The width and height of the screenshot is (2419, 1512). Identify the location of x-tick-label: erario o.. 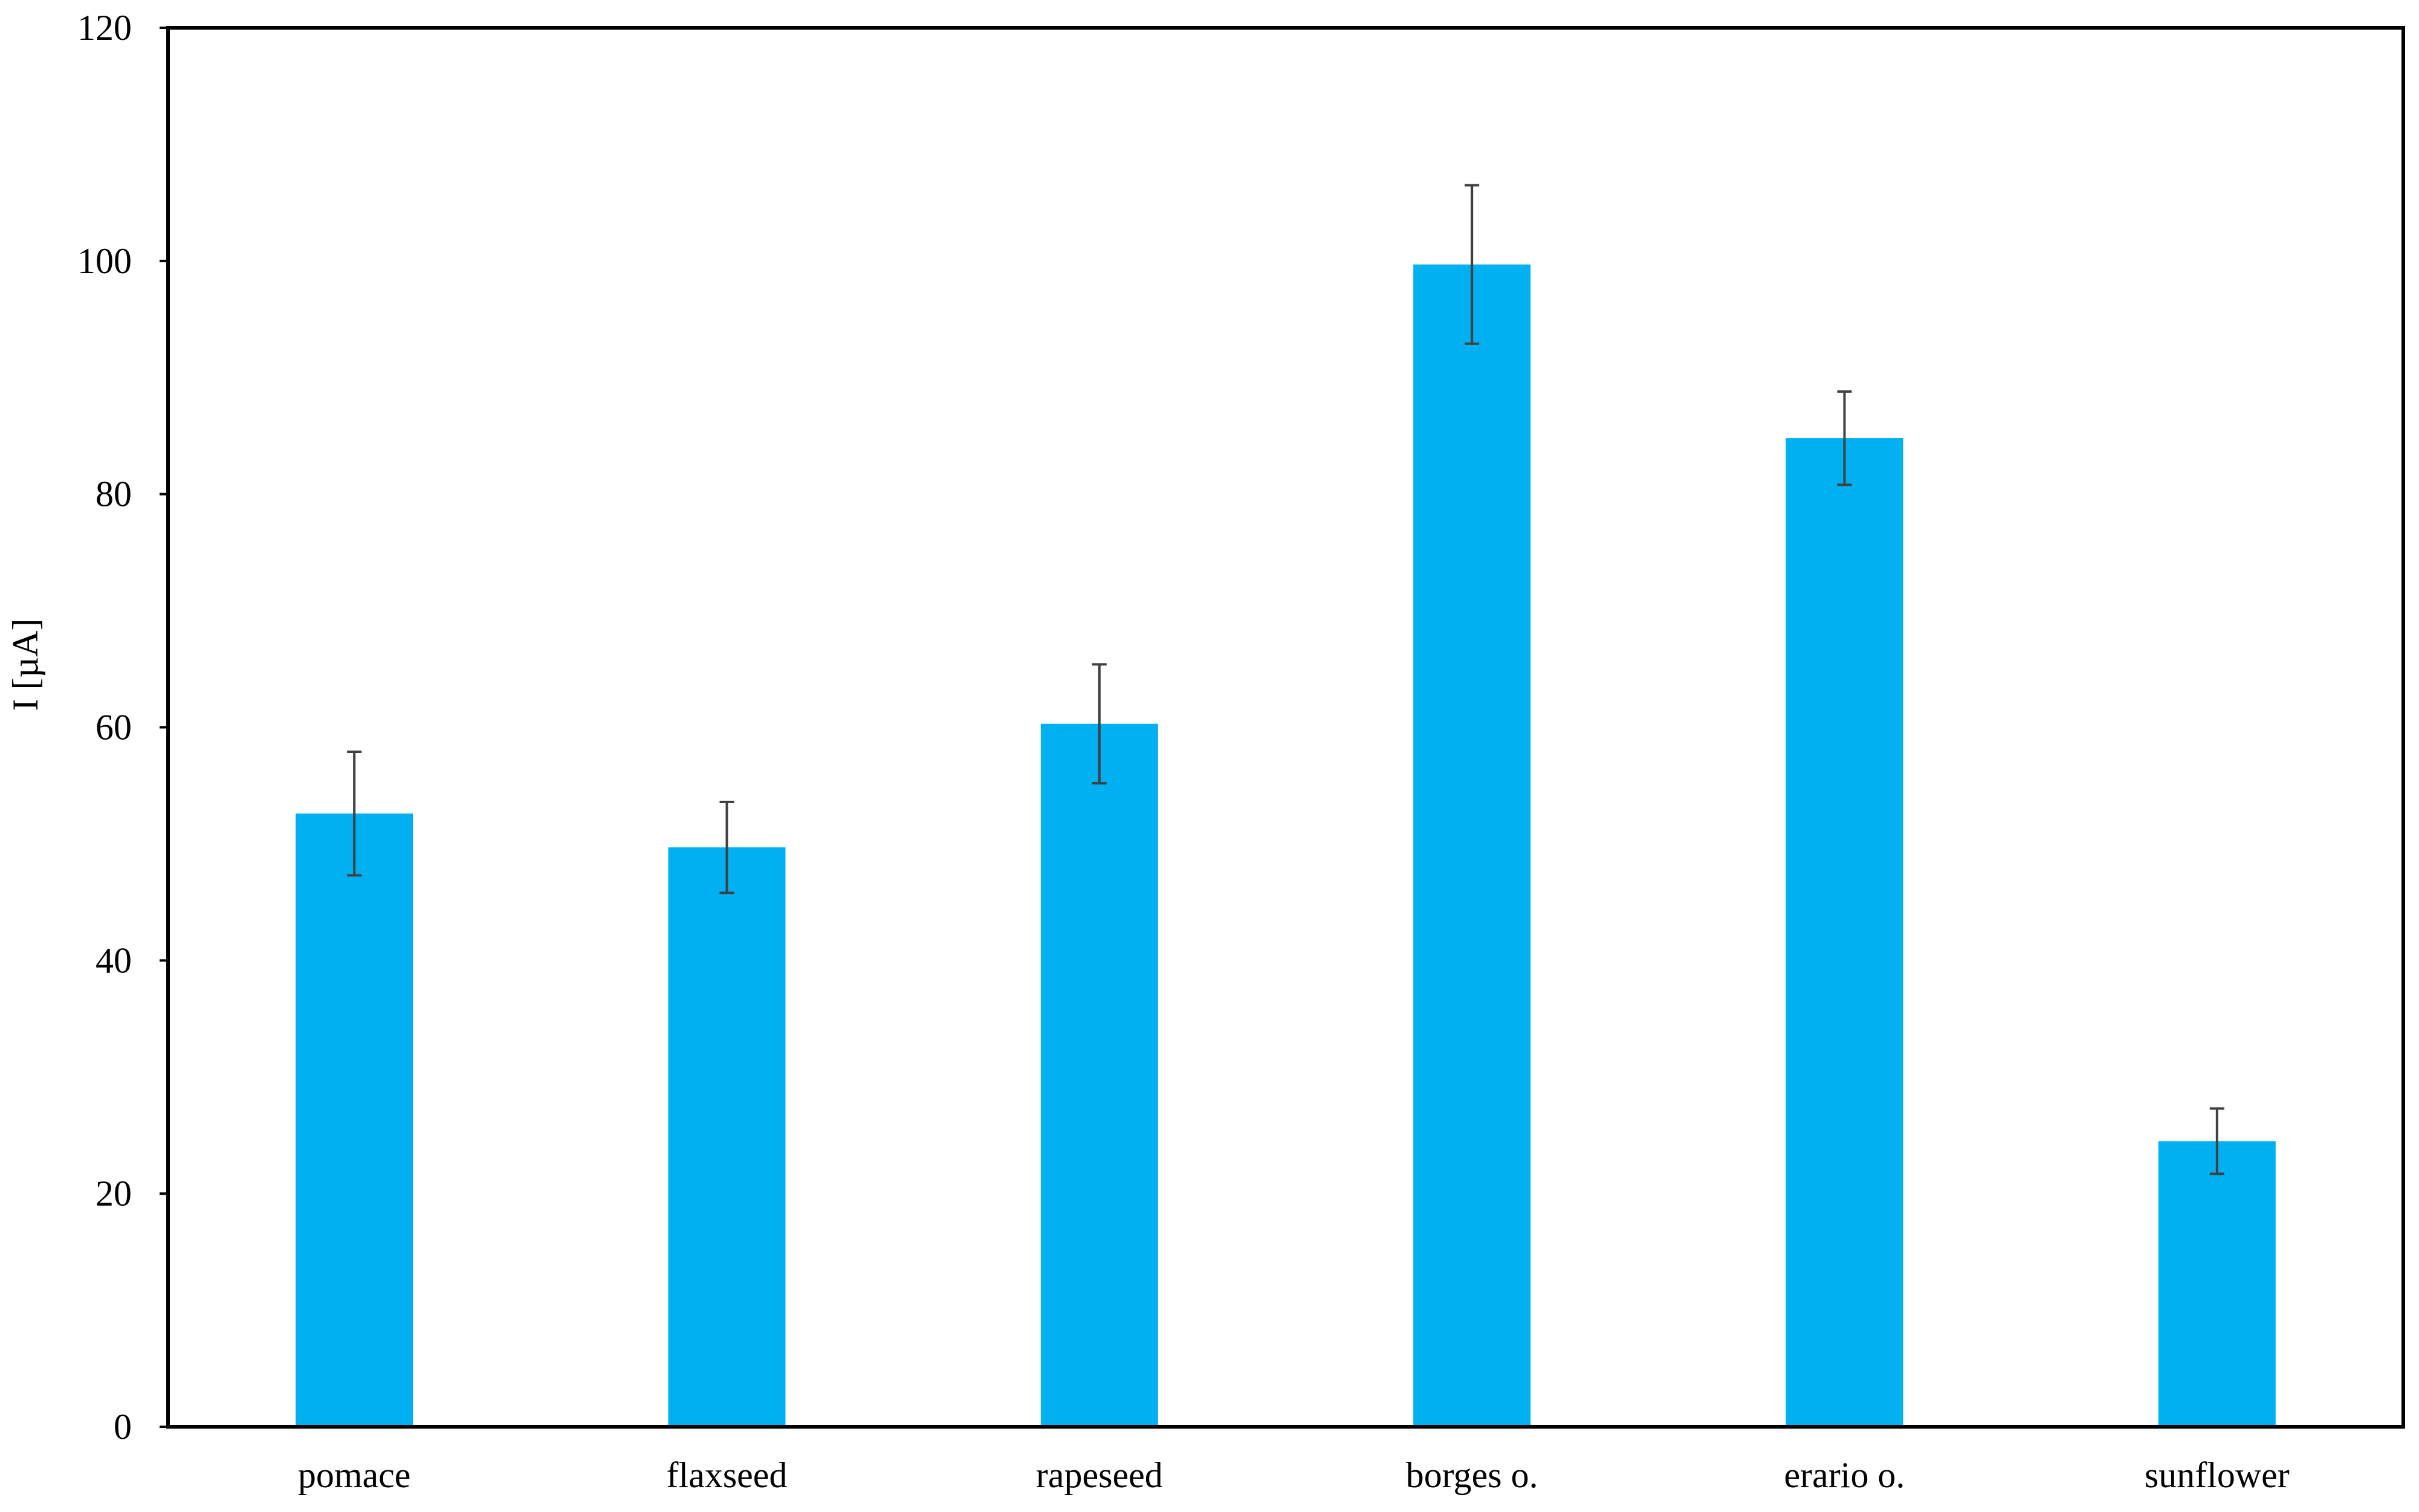
(1844, 1475).